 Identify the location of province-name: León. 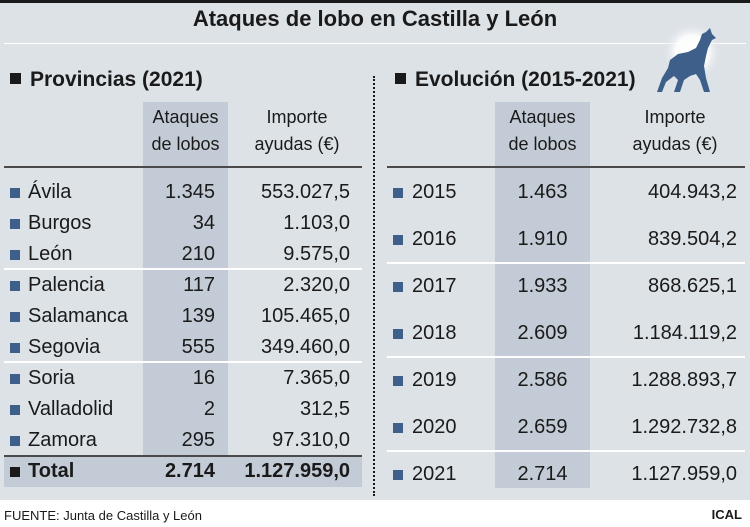
(50, 254).